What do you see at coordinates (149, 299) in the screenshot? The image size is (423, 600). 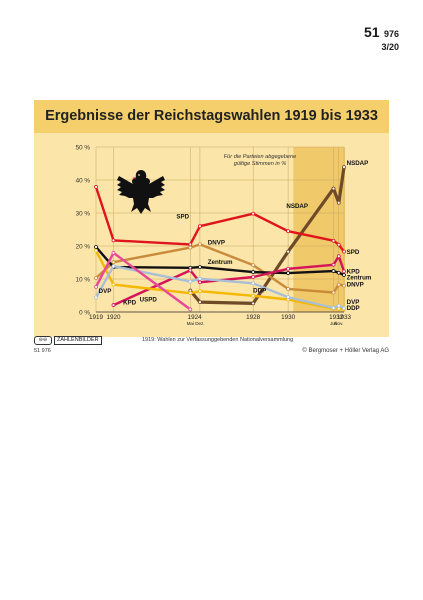 I see `series-label: USPD` at bounding box center [149, 299].